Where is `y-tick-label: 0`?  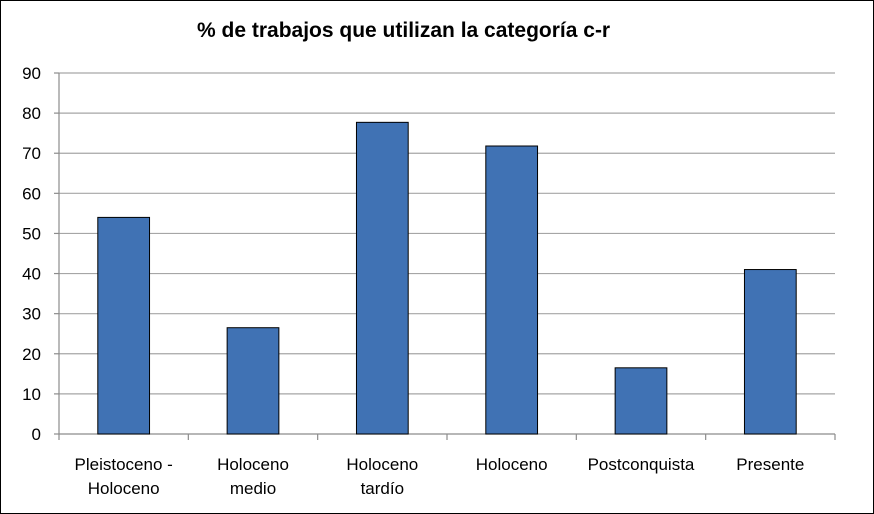 y-tick-label: 0 is located at coordinates (36, 434).